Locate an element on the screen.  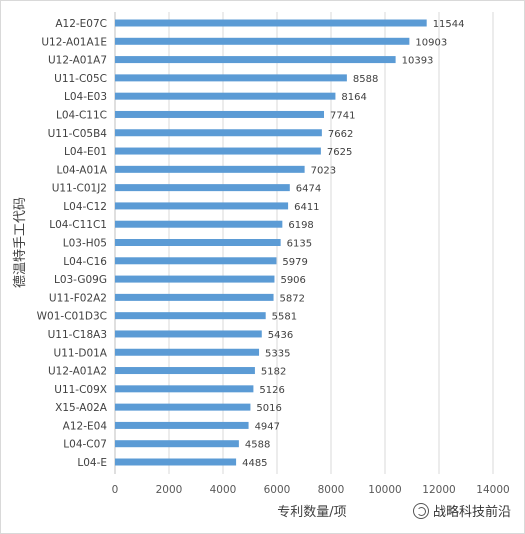
value-label: 10903 is located at coordinates (431, 42).